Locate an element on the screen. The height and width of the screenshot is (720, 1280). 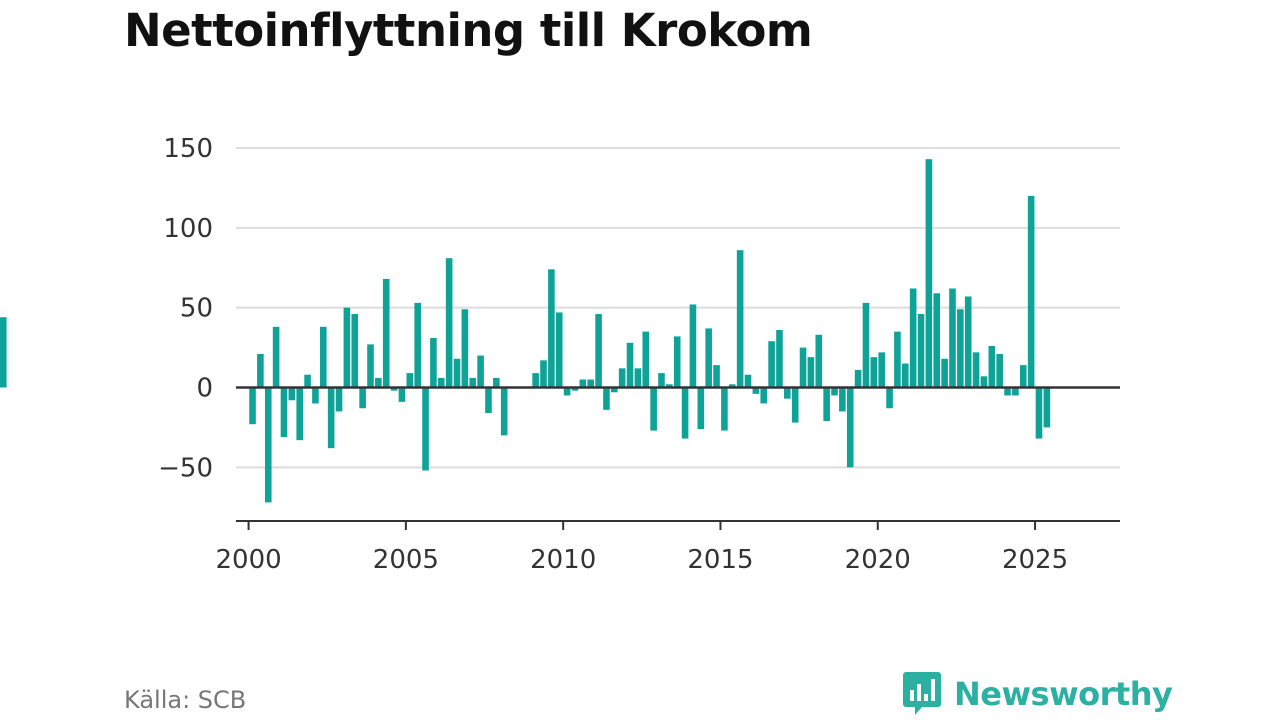
x-tick-label: 2010 is located at coordinates (563, 560).